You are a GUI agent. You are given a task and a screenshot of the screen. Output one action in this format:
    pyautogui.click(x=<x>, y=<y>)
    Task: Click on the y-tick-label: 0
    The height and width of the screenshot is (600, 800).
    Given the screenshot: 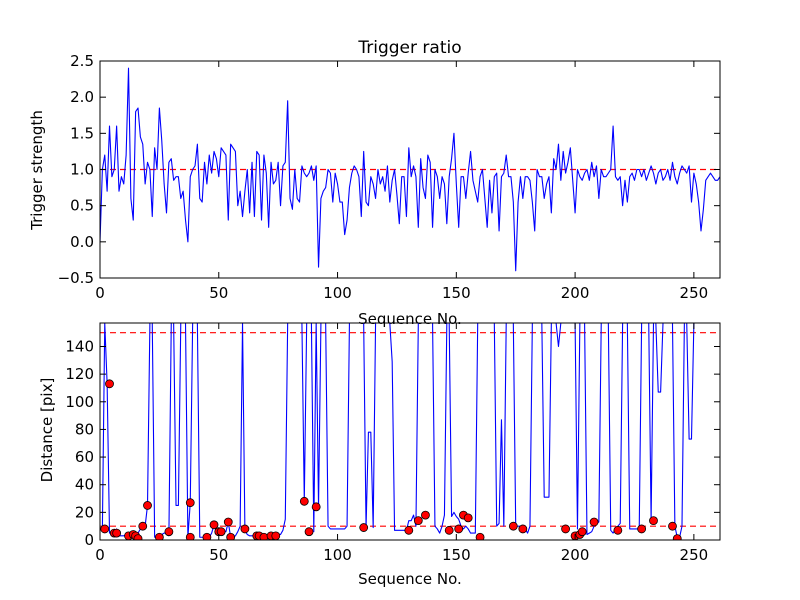 What is the action you would take?
    pyautogui.click(x=89, y=540)
    